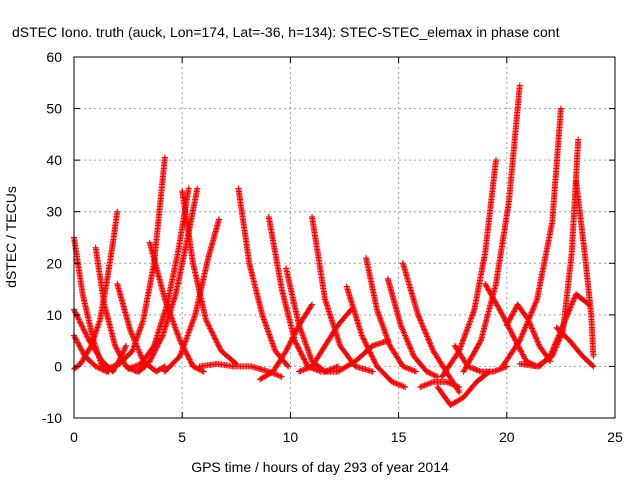 The height and width of the screenshot is (480, 640). Describe the element at coordinates (52, 418) in the screenshot. I see `y-tick-label: -10` at that location.